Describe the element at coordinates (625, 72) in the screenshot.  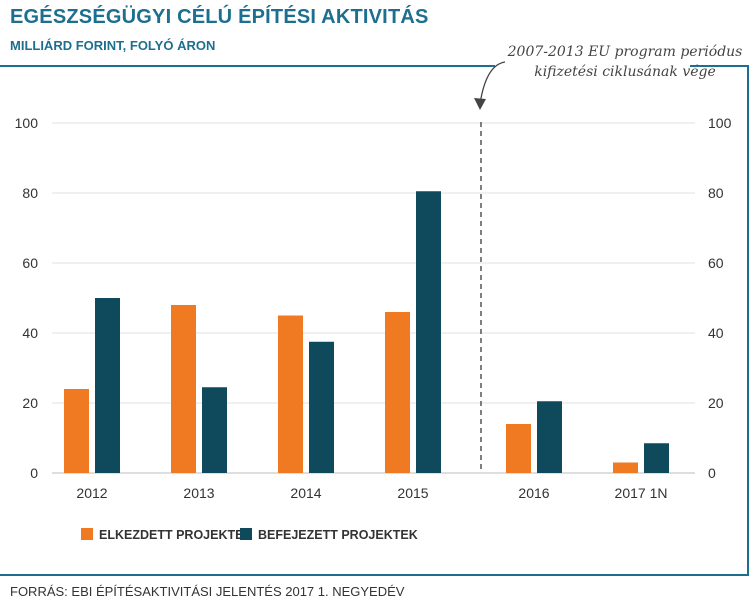
I see `annotation-line-2: kifizetési ciklusának vége` at that location.